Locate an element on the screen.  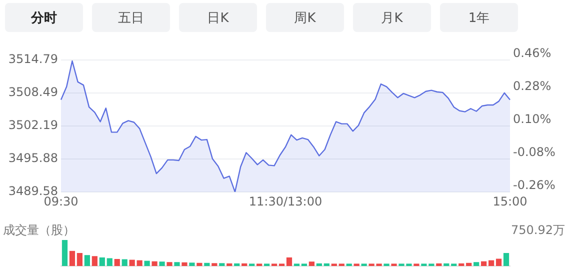
y2-tick-label: -0.08% is located at coordinates (534, 152).